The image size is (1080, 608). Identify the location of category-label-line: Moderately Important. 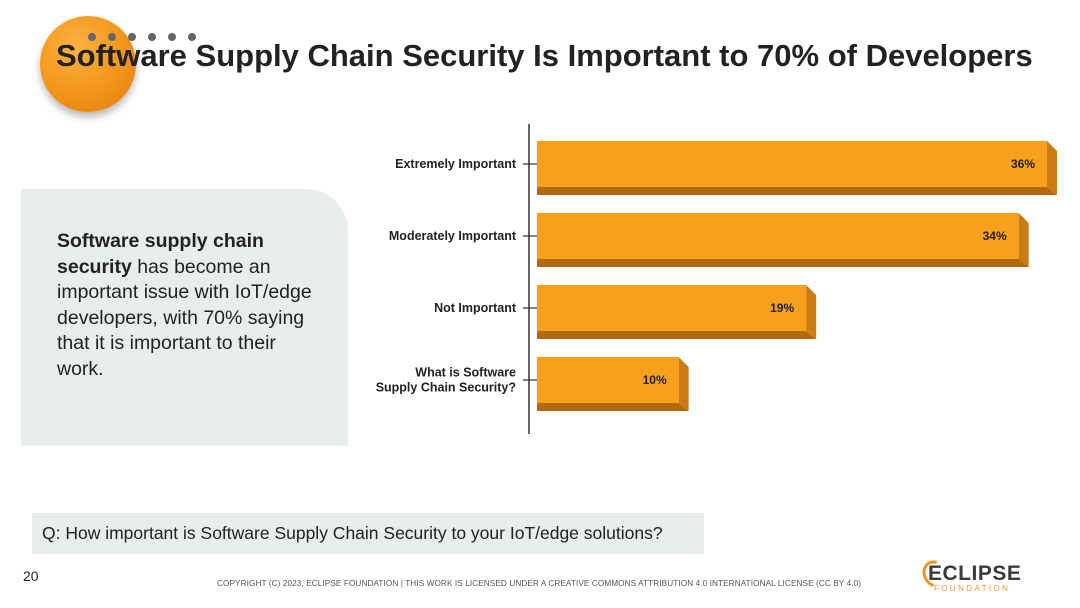
(453, 236).